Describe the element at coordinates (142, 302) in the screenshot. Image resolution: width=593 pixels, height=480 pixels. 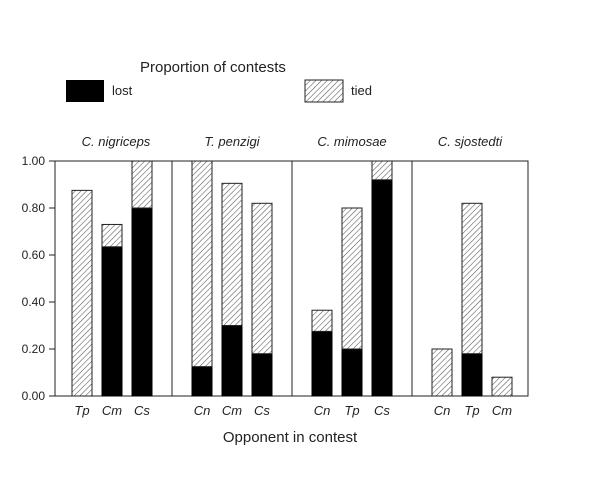
I see `bar-lost-1-cs` at that location.